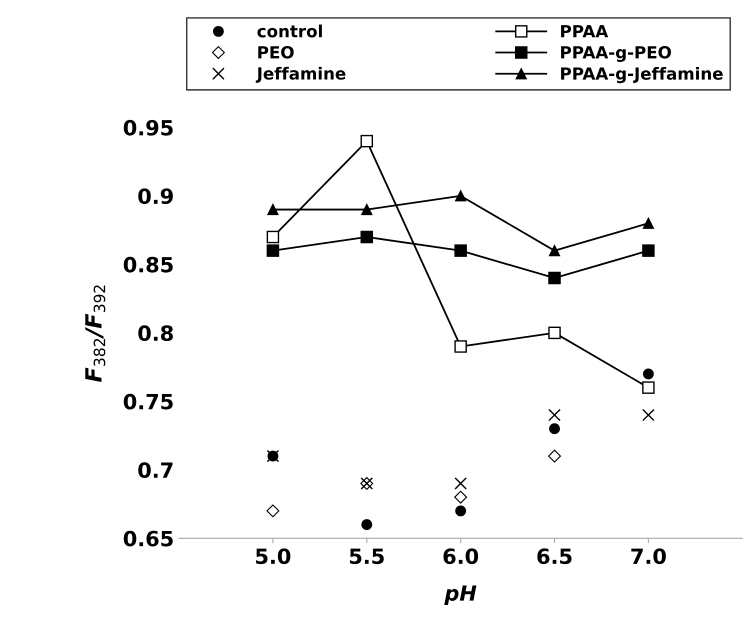 The height and width of the screenshot is (637, 746). I want to click on y-tick-label: 0.8, so click(155, 333).